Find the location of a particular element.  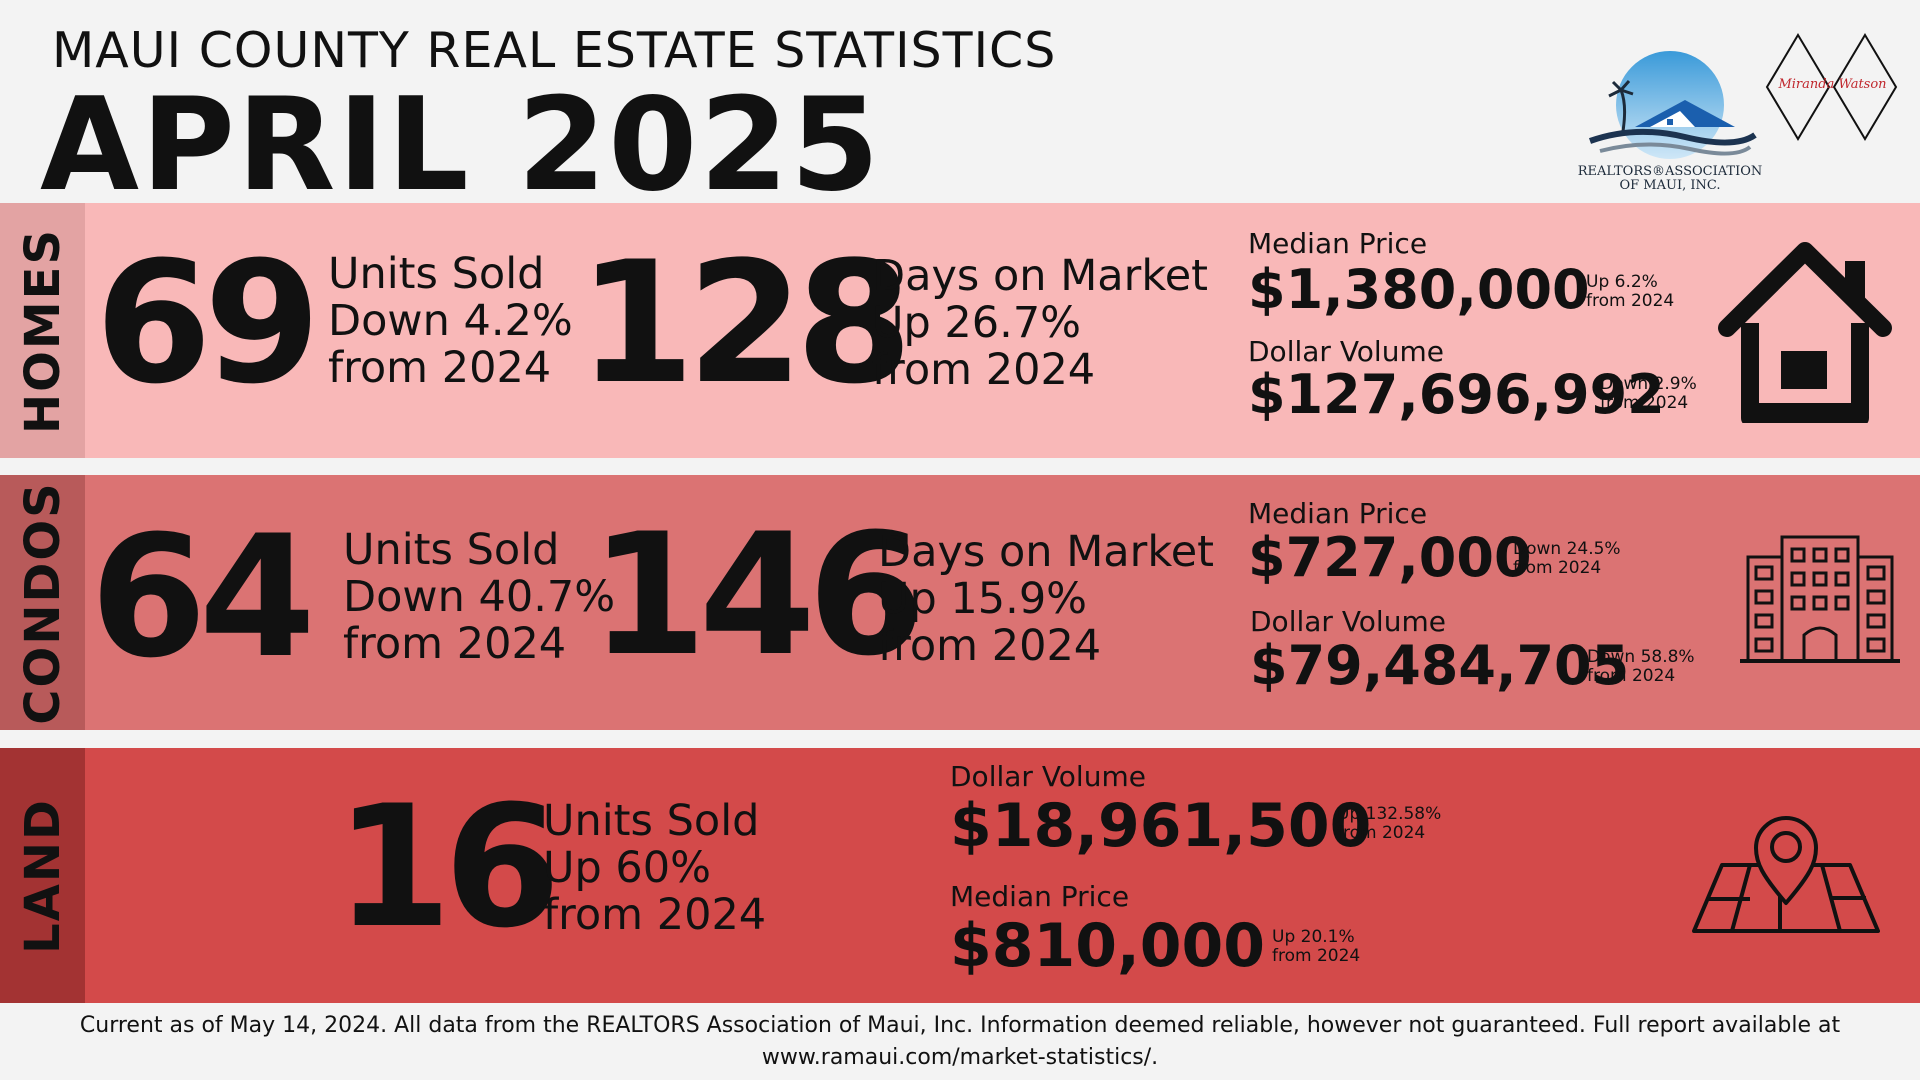

condos-units-change: Down 40.7% is located at coordinates (479, 597).